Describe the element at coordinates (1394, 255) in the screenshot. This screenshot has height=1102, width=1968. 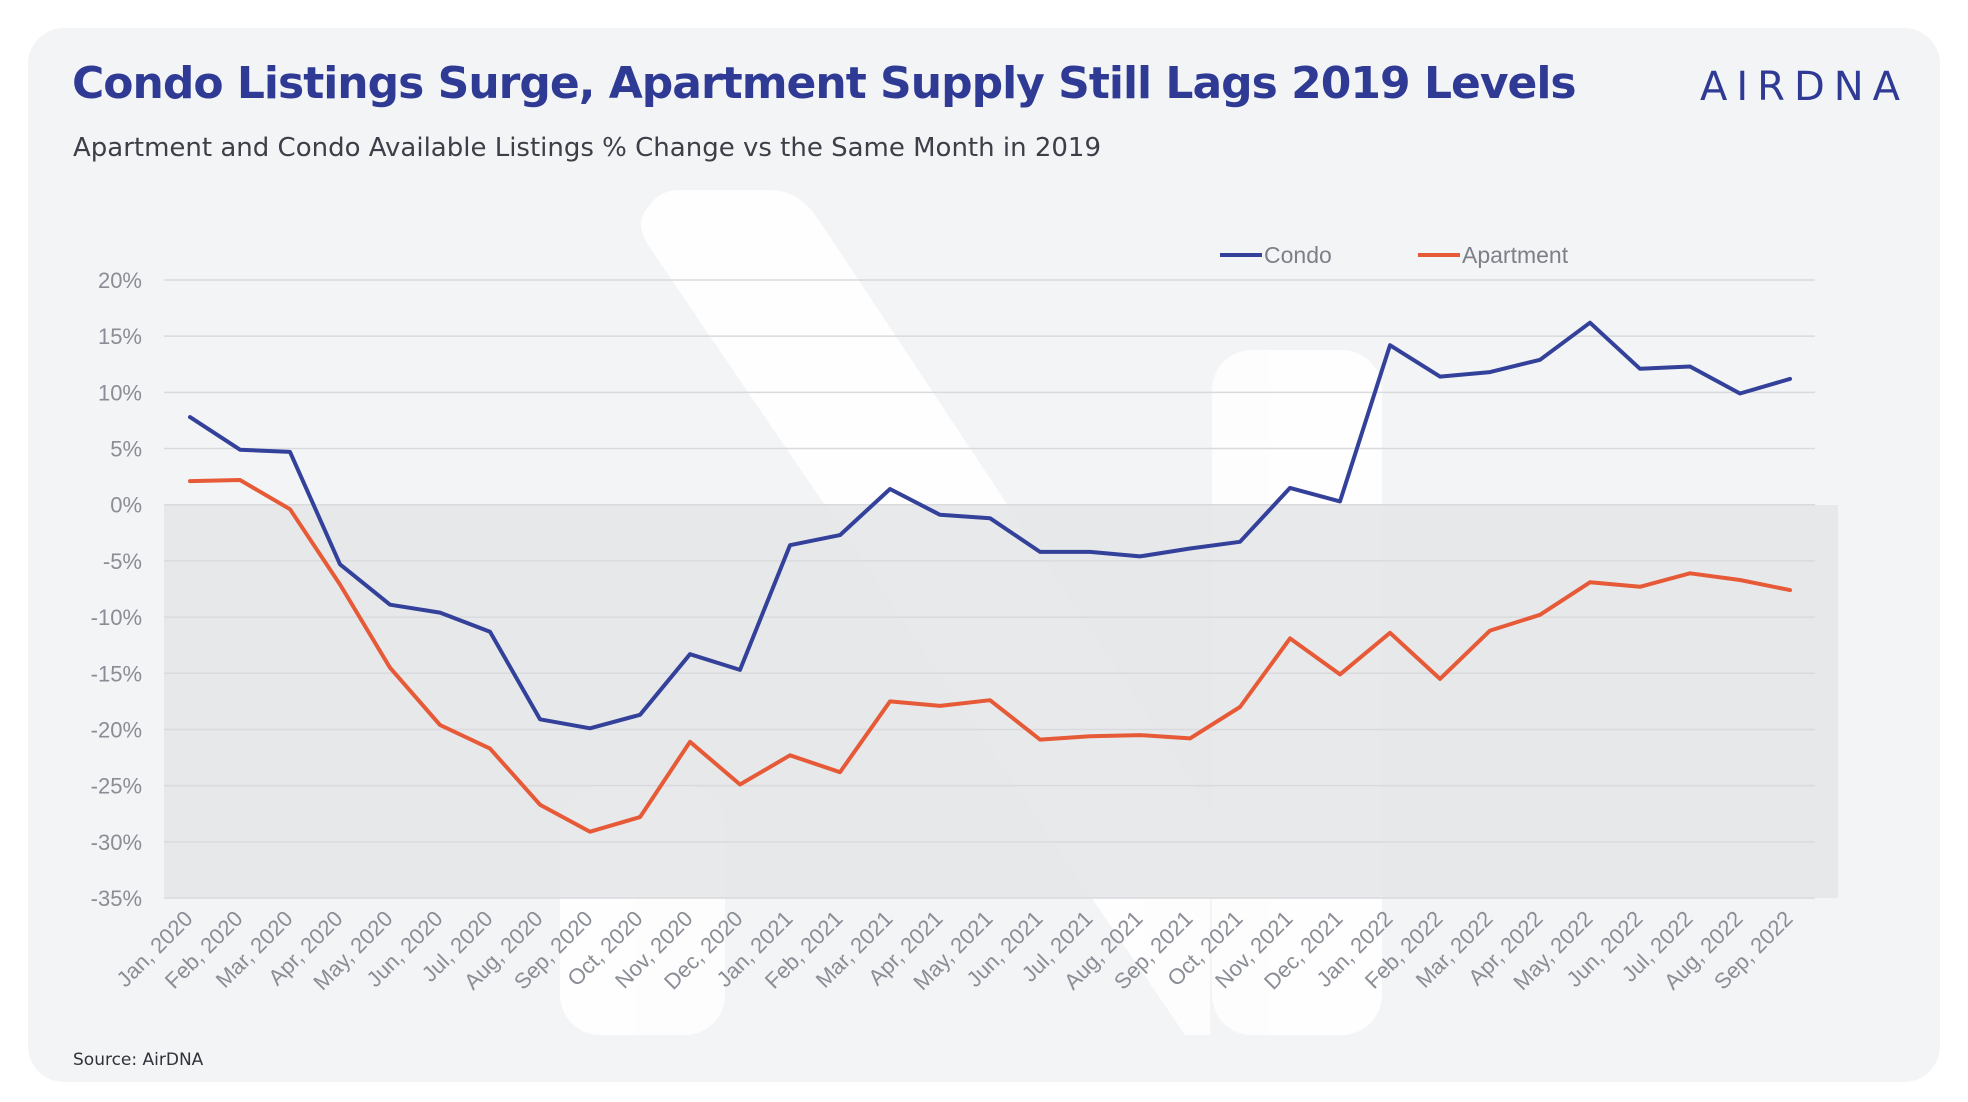
I see `legend: Condo Apartment` at that location.